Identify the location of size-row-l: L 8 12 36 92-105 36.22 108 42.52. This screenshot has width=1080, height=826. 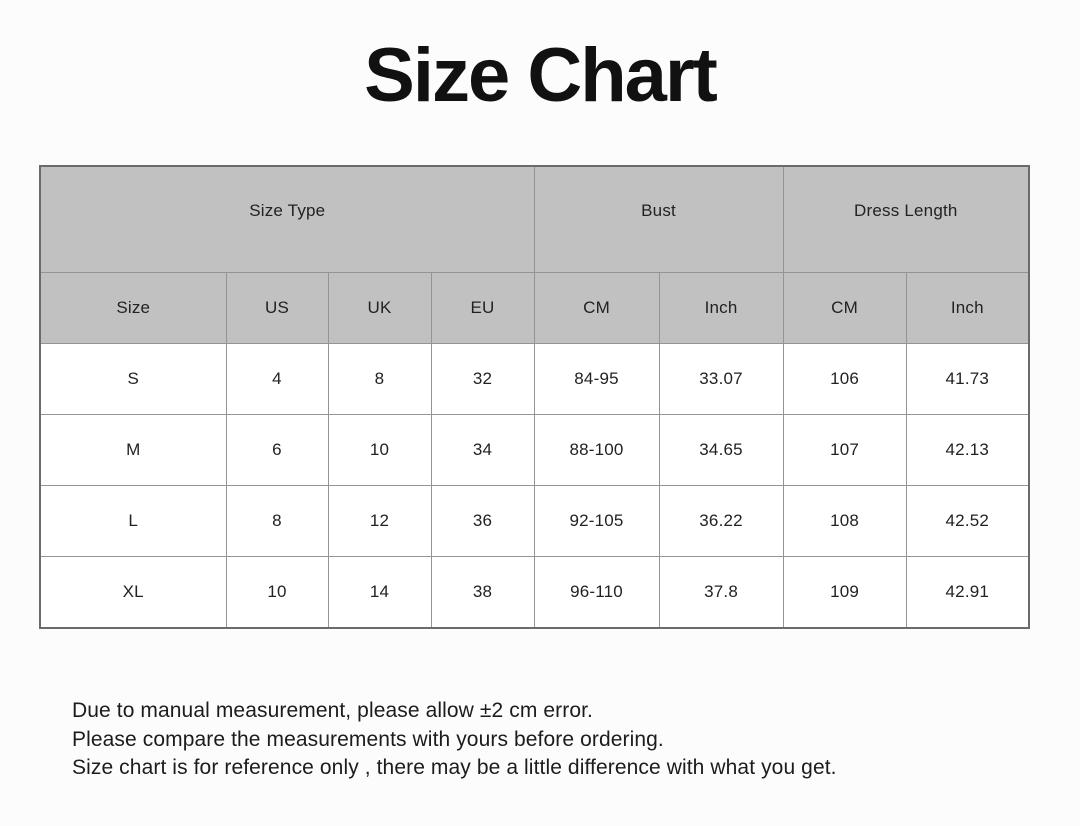
(534, 521).